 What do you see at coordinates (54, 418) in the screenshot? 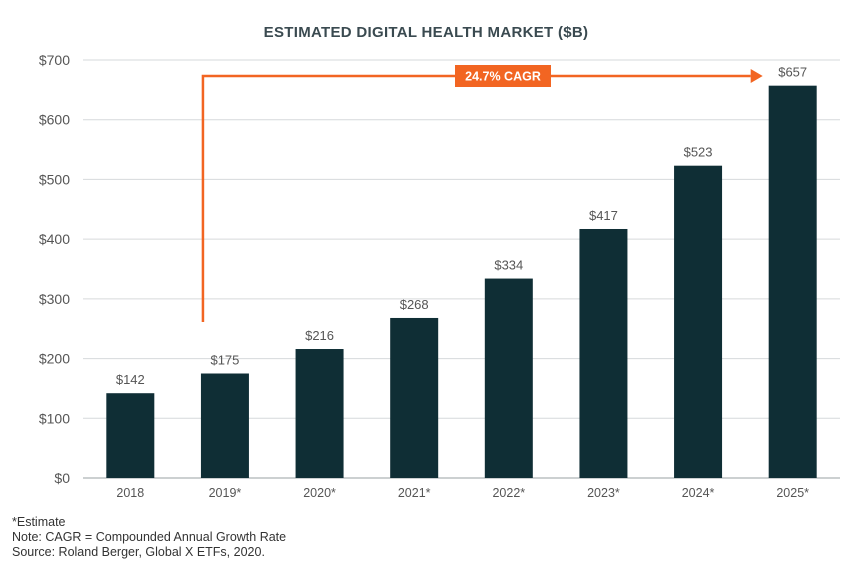
I see `y-tick-label: $100` at bounding box center [54, 418].